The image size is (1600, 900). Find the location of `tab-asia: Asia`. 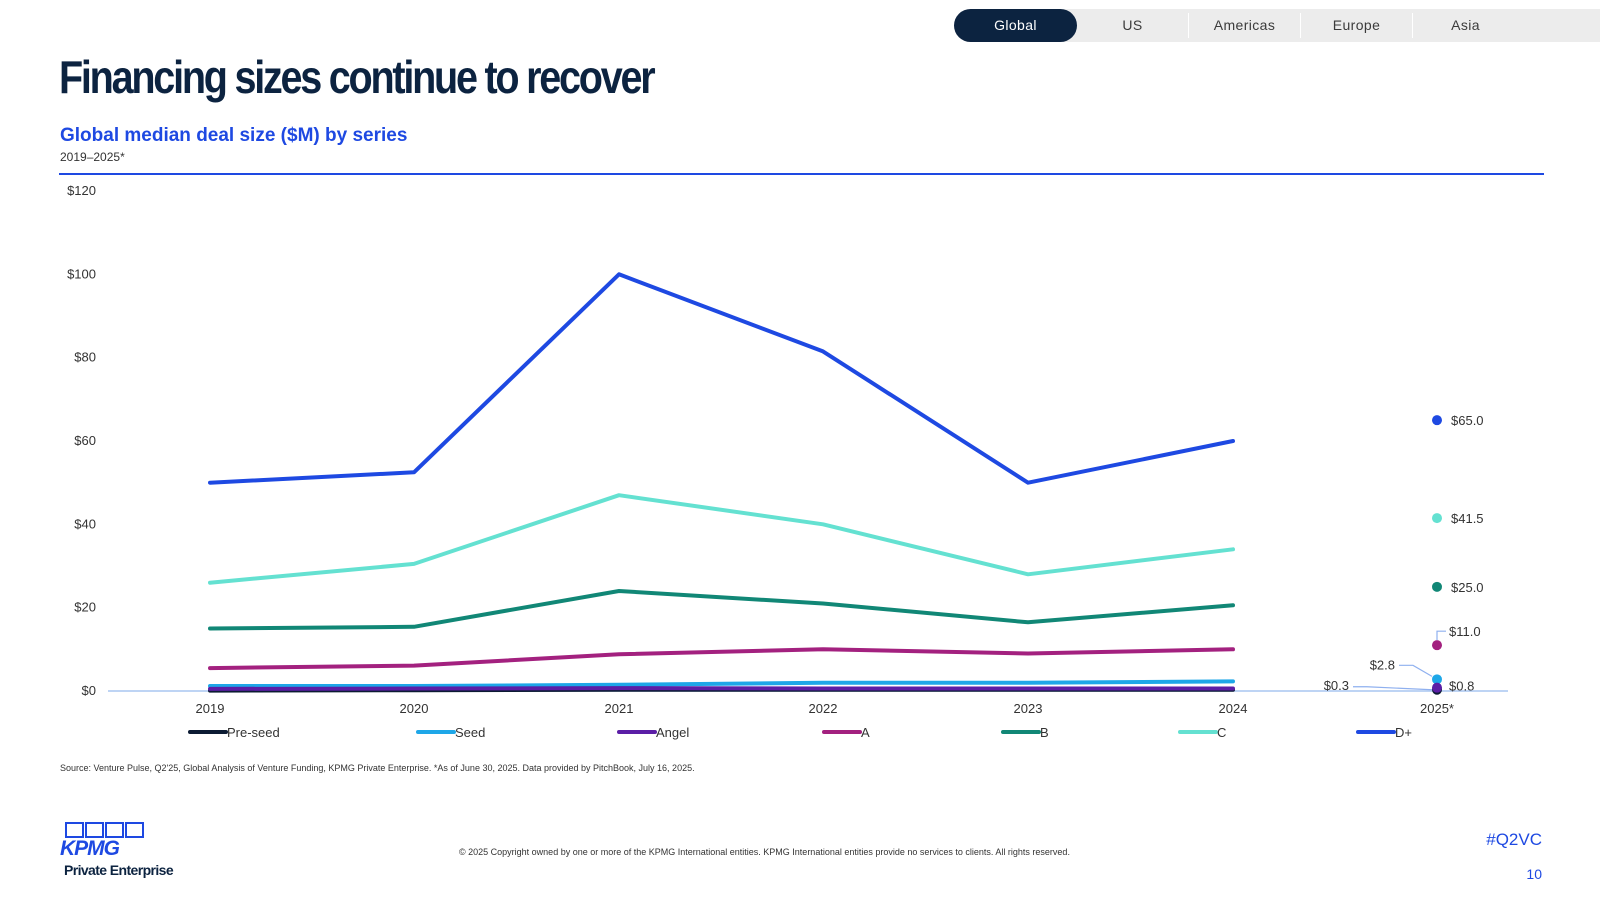

tab-asia: Asia is located at coordinates (1465, 25).